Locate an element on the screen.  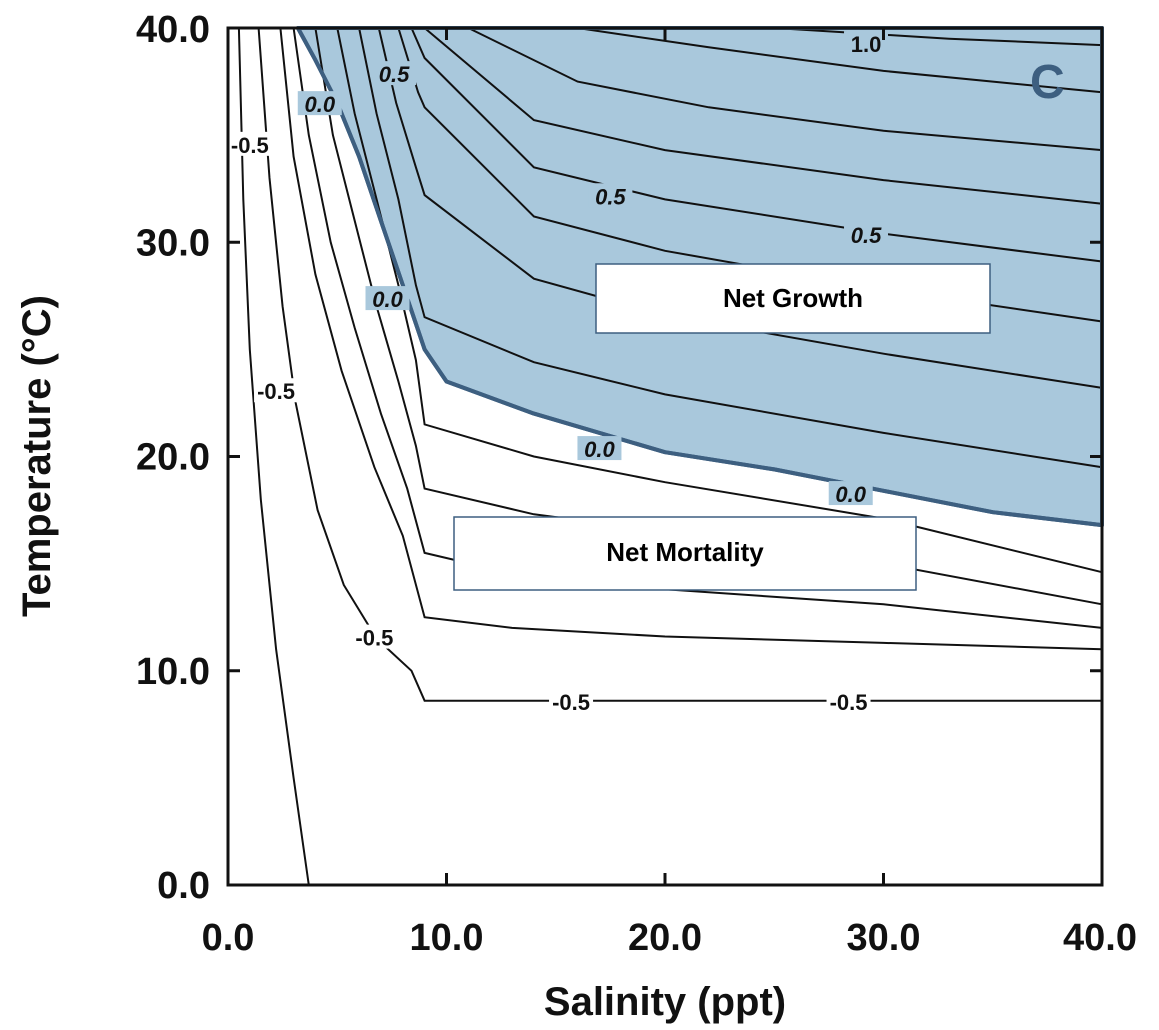
x-axis-label: Salinity (ppt) is located at coordinates (665, 1002).